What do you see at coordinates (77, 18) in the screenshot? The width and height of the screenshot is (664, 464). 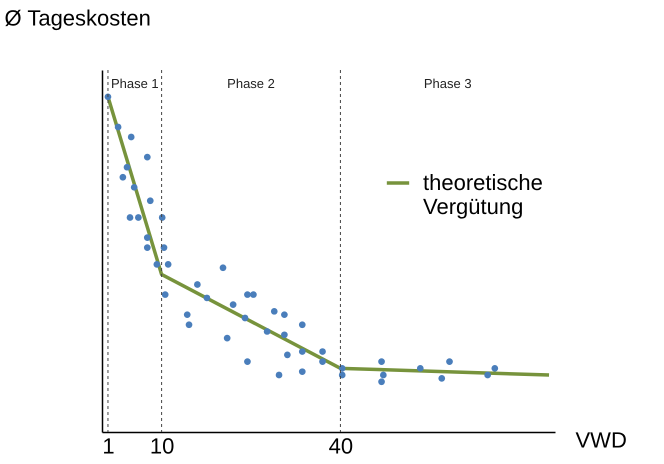 I see `y-axis-title: Ø Tageskosten` at bounding box center [77, 18].